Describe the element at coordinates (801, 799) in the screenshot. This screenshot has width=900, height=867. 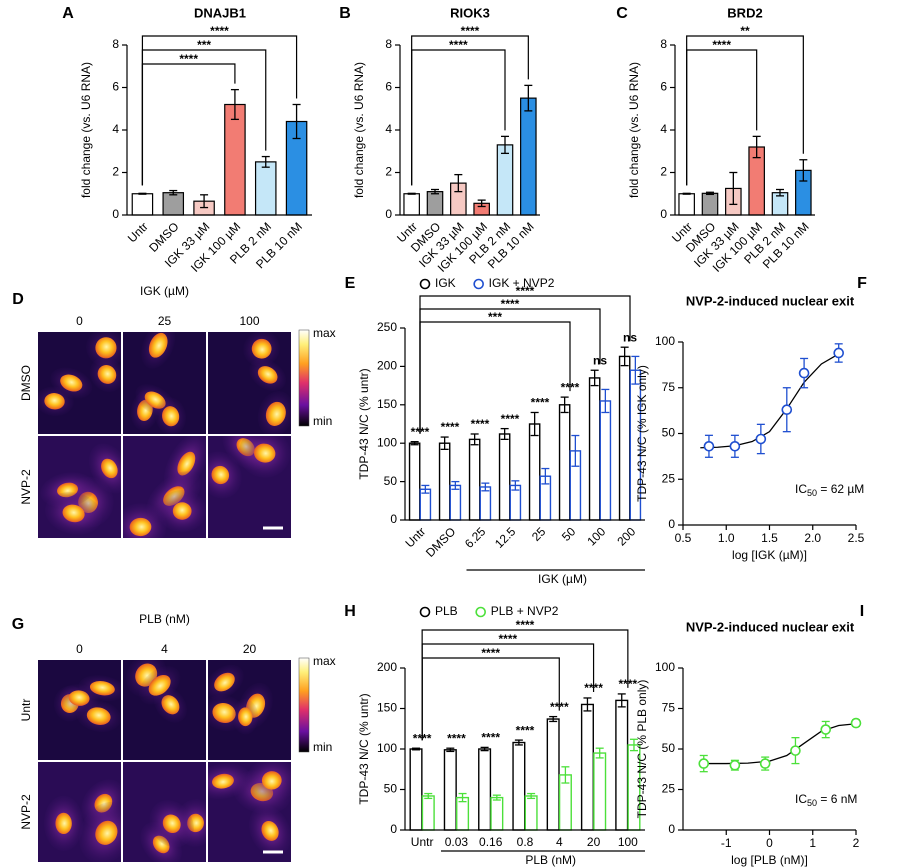
I see `ic50-symbol: IC` at that location.